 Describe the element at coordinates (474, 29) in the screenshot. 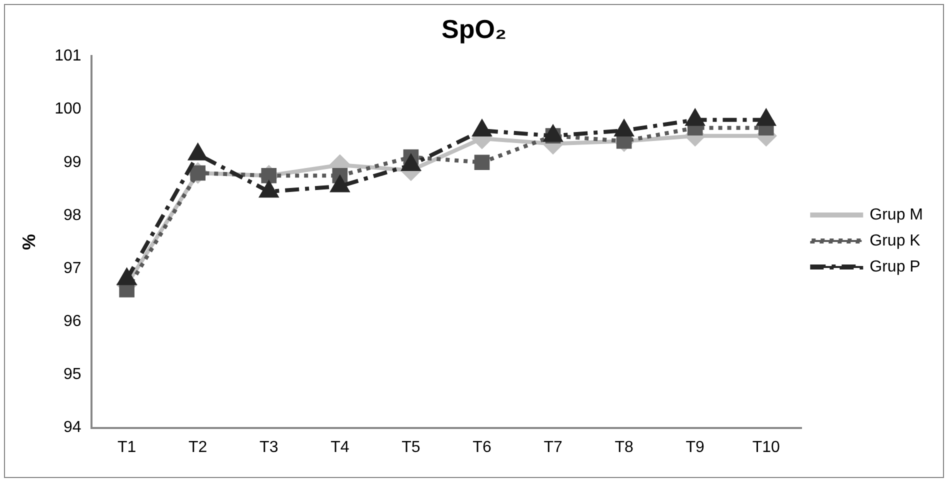

I see `chart-title: SpO₂` at that location.